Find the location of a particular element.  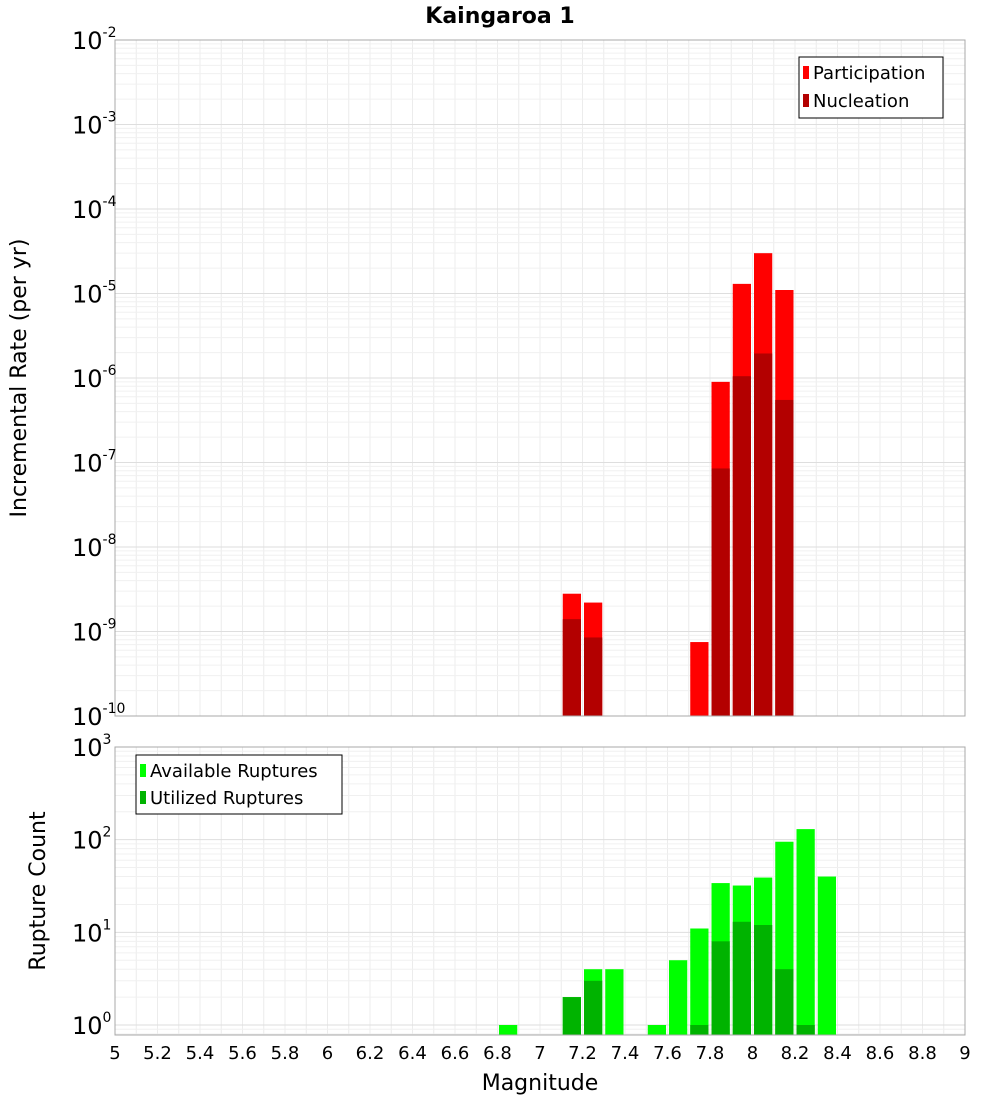

rate-y-tick-label: 10⁻⁶ is located at coordinates (94, 378).